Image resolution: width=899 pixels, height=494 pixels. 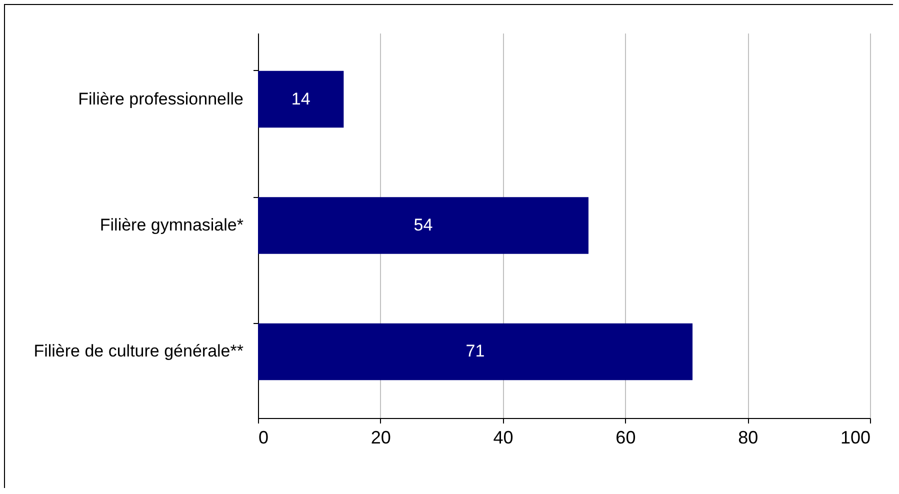 What do you see at coordinates (139, 351) in the screenshot?
I see `y-tick-label: Filière de culture générale**` at bounding box center [139, 351].